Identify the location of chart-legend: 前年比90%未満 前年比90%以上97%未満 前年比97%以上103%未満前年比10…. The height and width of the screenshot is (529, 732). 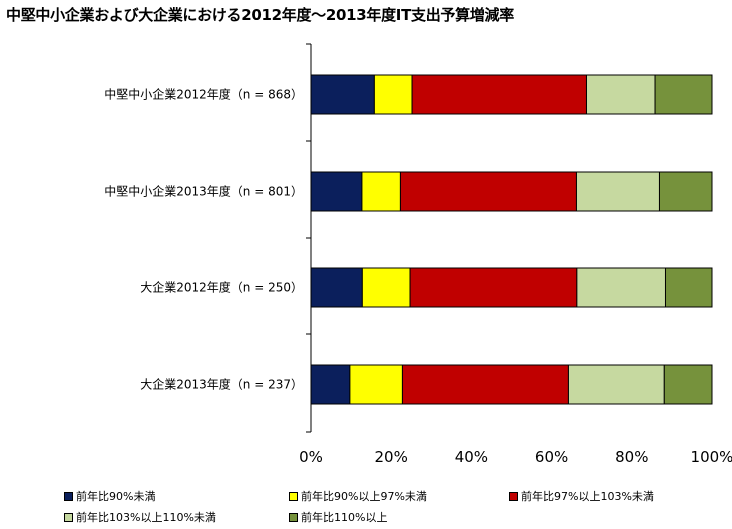
(394, 508).